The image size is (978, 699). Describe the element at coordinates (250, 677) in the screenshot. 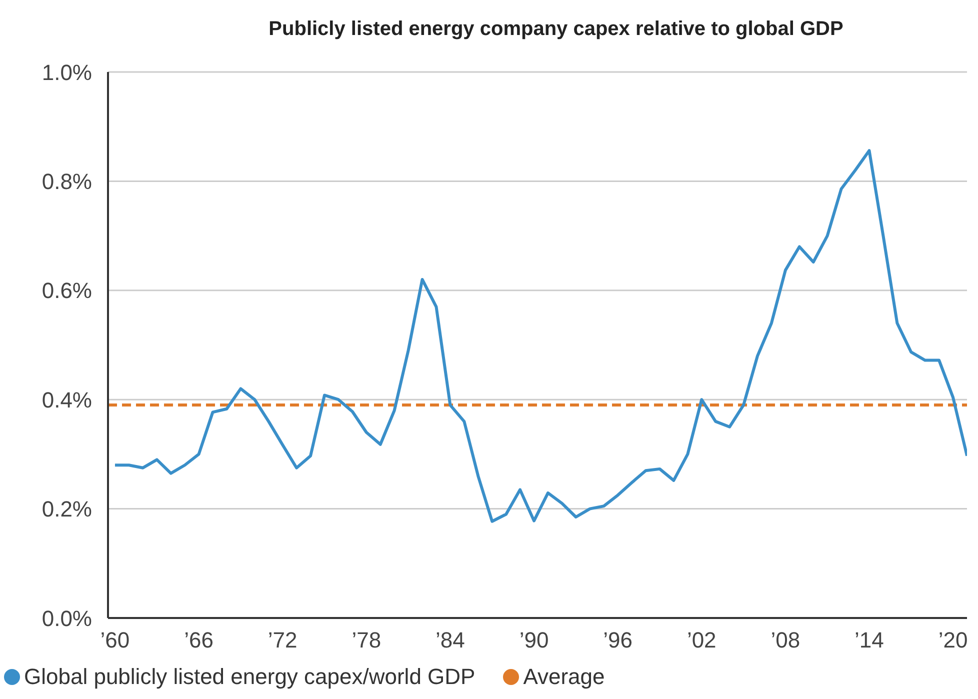

I see `legend-label: Global publicly listed energy capex/world GDP` at that location.